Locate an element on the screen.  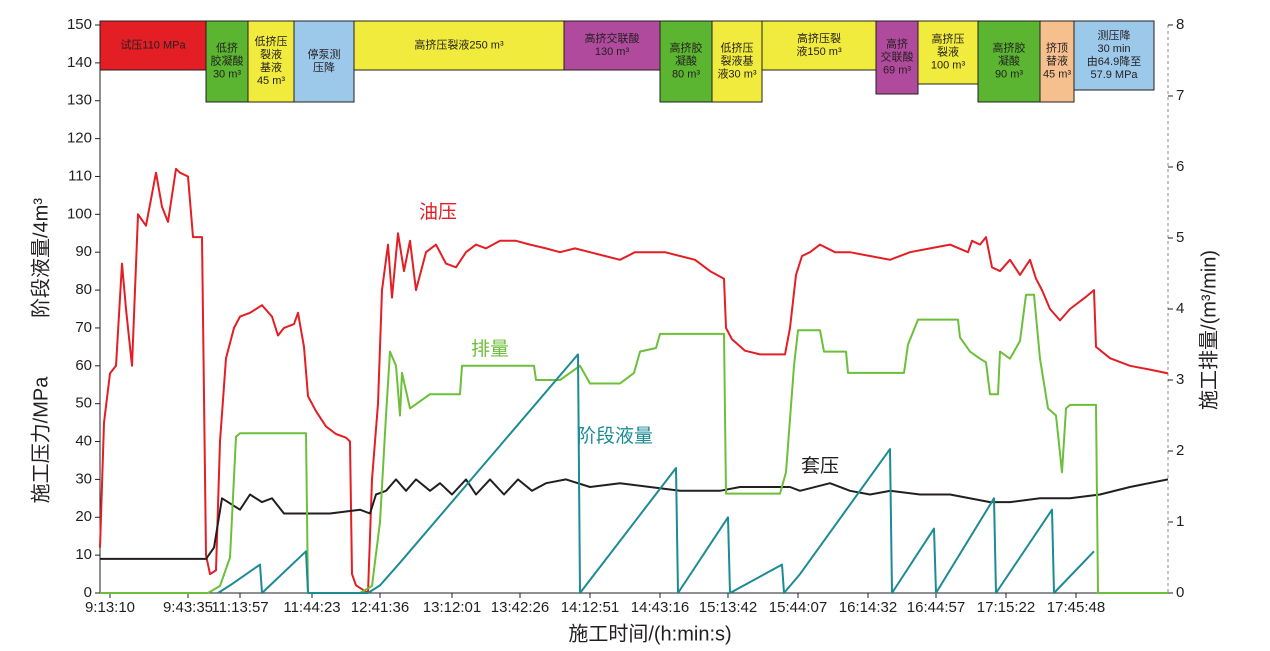
y-tick-label: 90 is located at coordinates (83, 251).